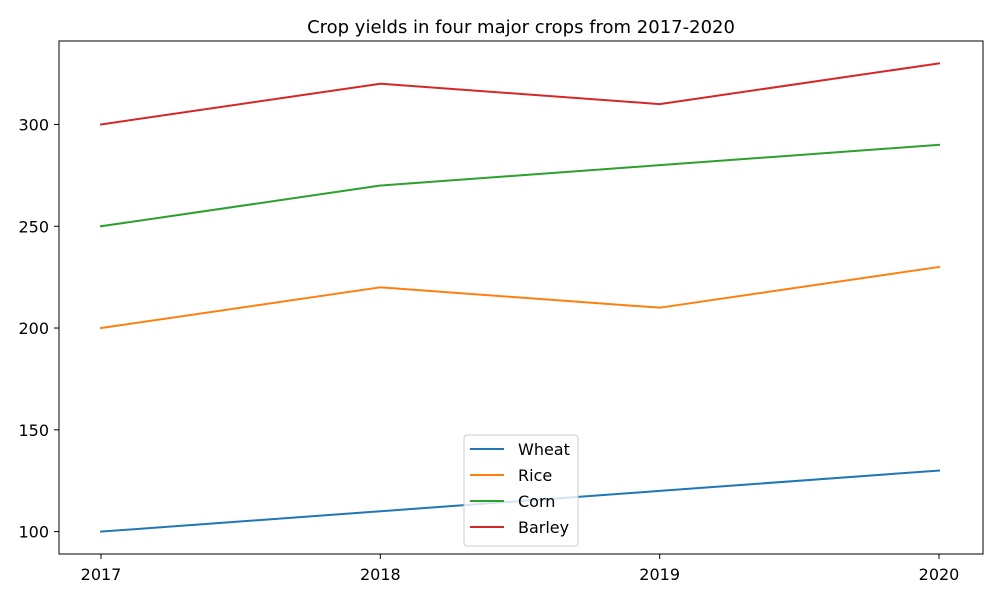 This screenshot has height=604, width=1000. Describe the element at coordinates (33, 430) in the screenshot. I see `y-tick-label: 150` at that location.